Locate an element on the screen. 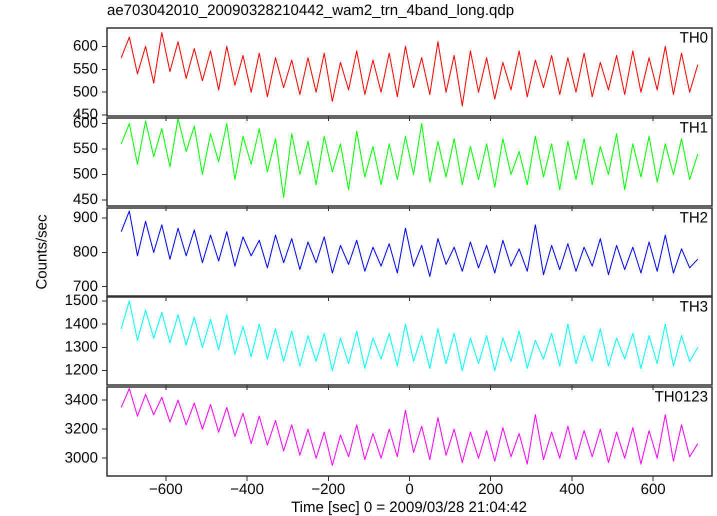 The image size is (717, 516). series-label: TH2 is located at coordinates (694, 217).